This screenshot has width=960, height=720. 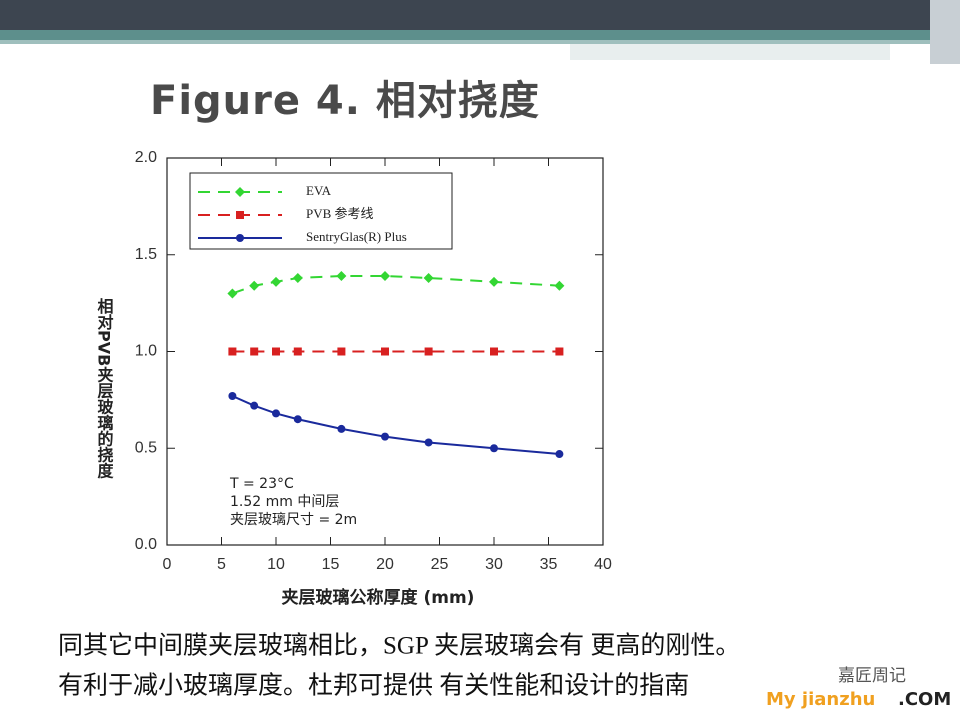 What do you see at coordinates (603, 564) in the screenshot?
I see `x-tick-label: 40` at bounding box center [603, 564].